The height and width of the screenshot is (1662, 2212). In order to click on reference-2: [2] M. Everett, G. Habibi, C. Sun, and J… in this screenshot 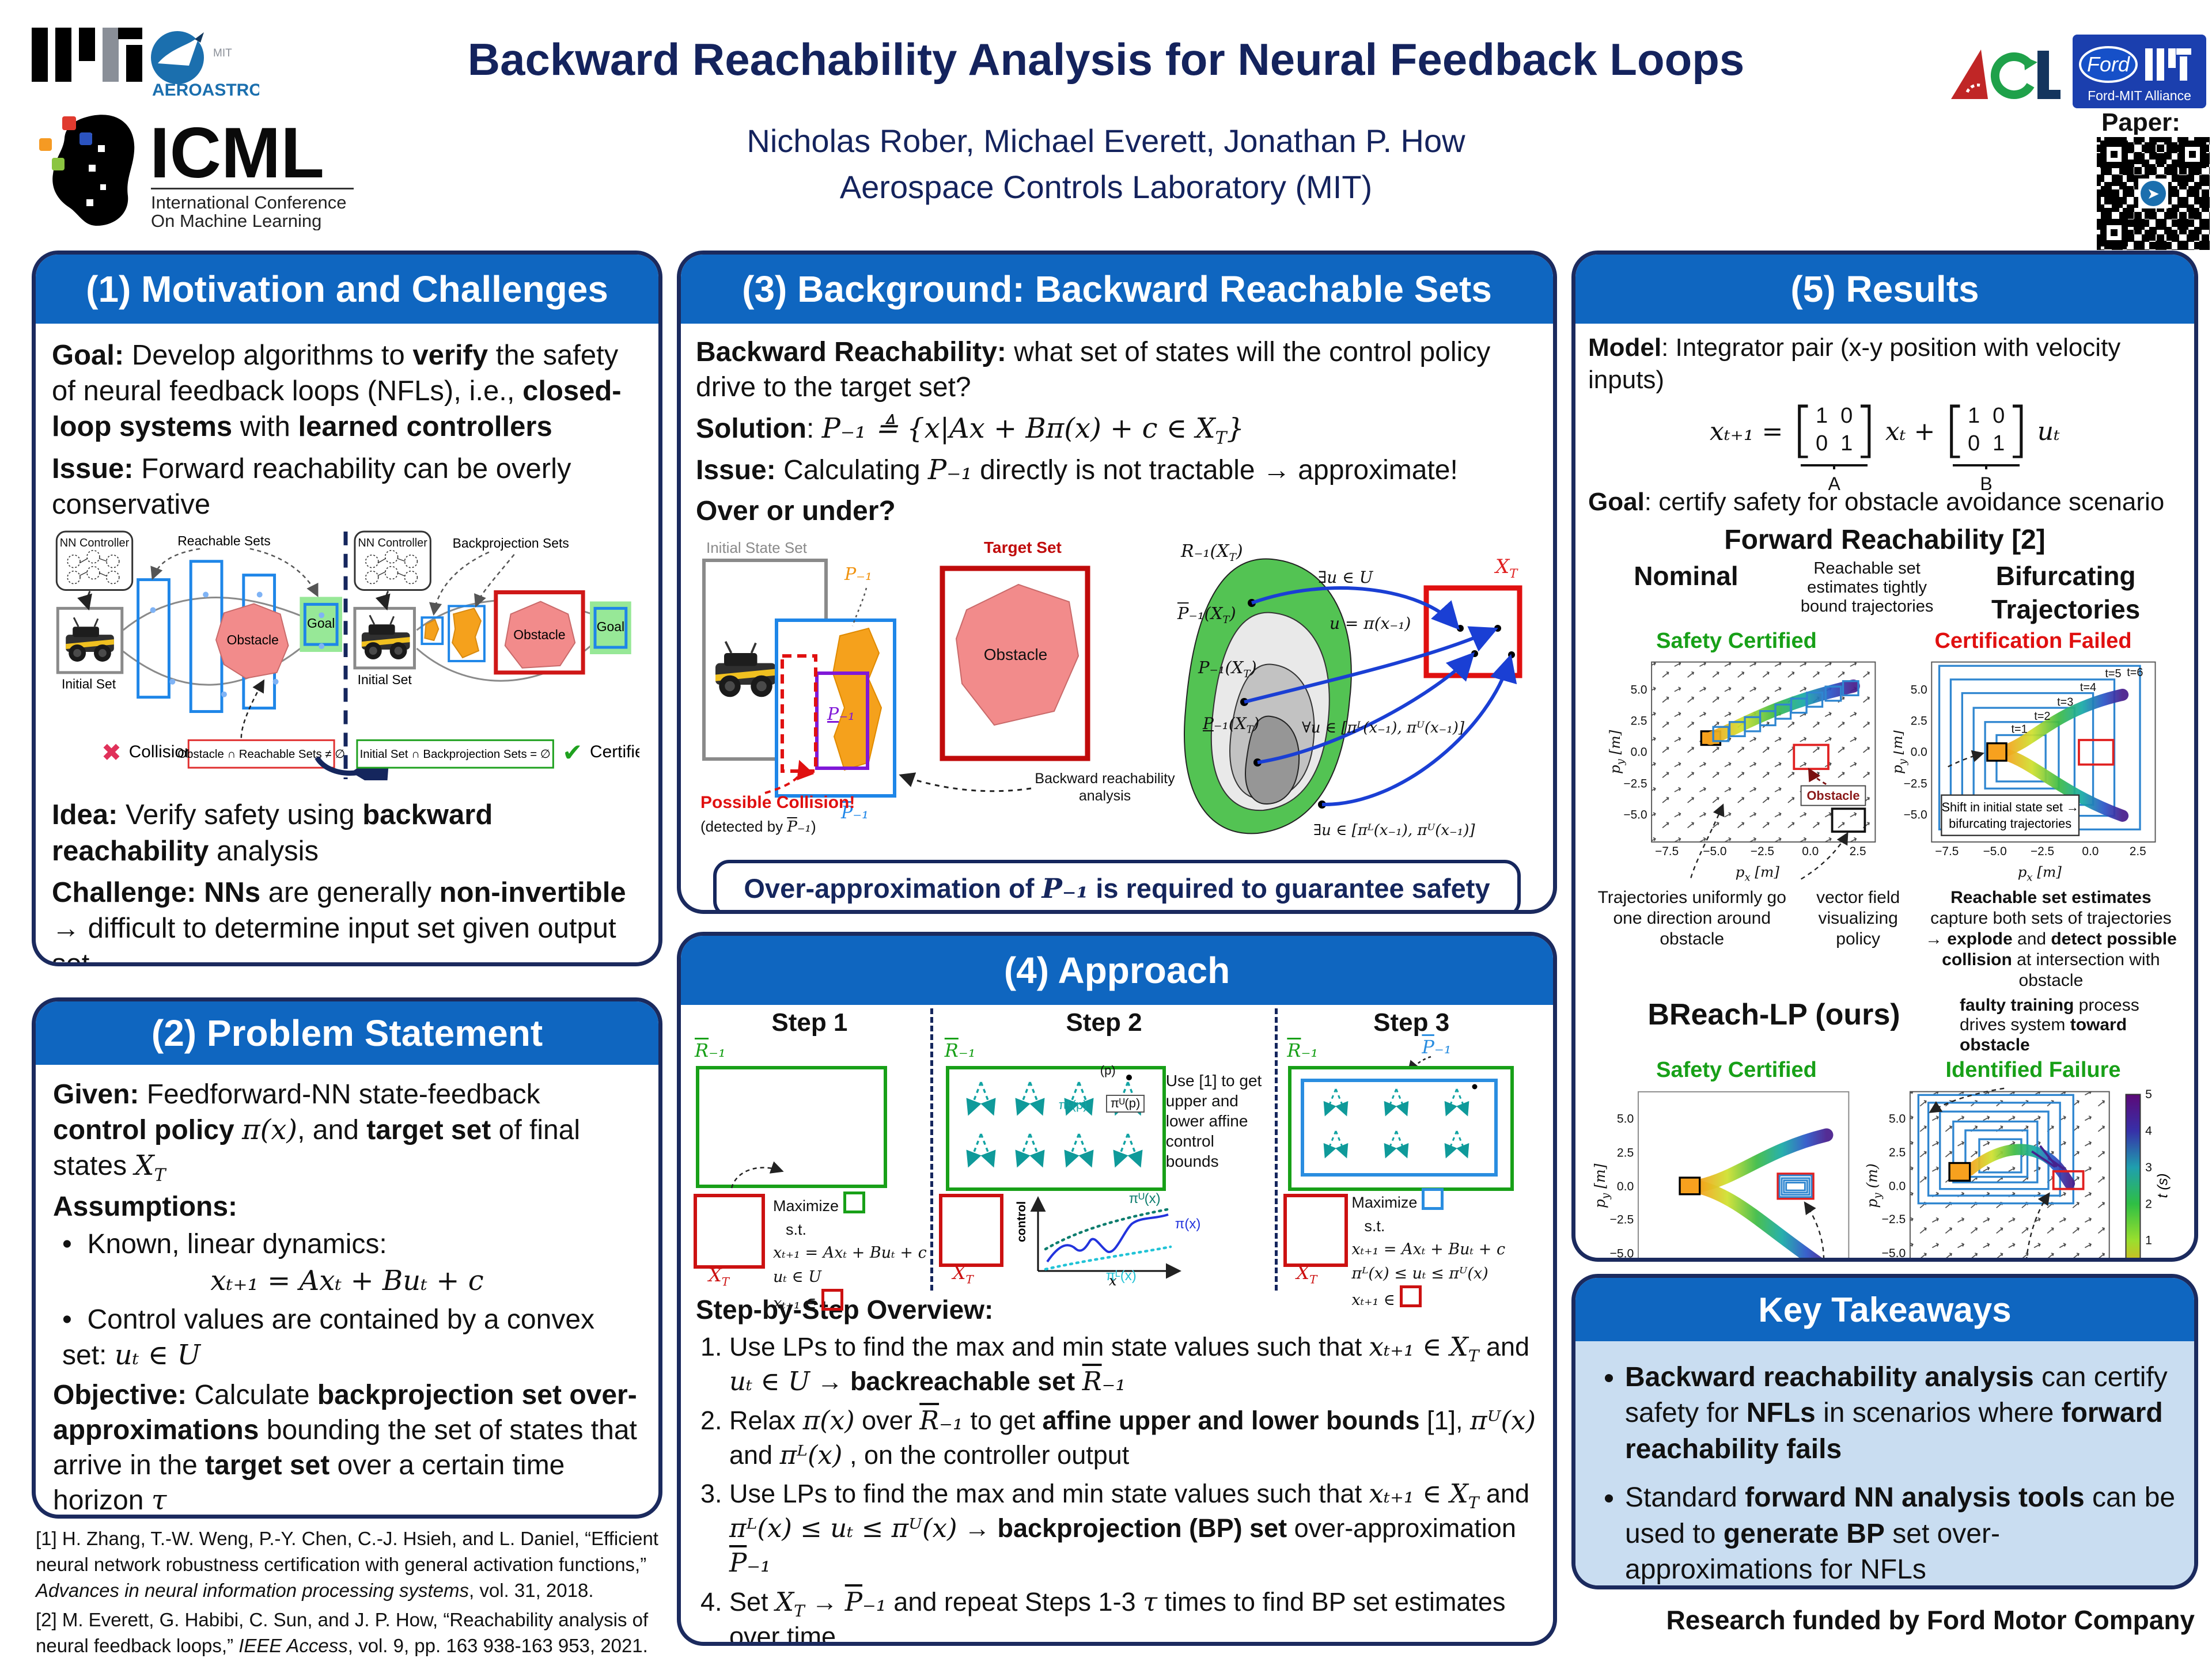, I will do `click(342, 1632)`.